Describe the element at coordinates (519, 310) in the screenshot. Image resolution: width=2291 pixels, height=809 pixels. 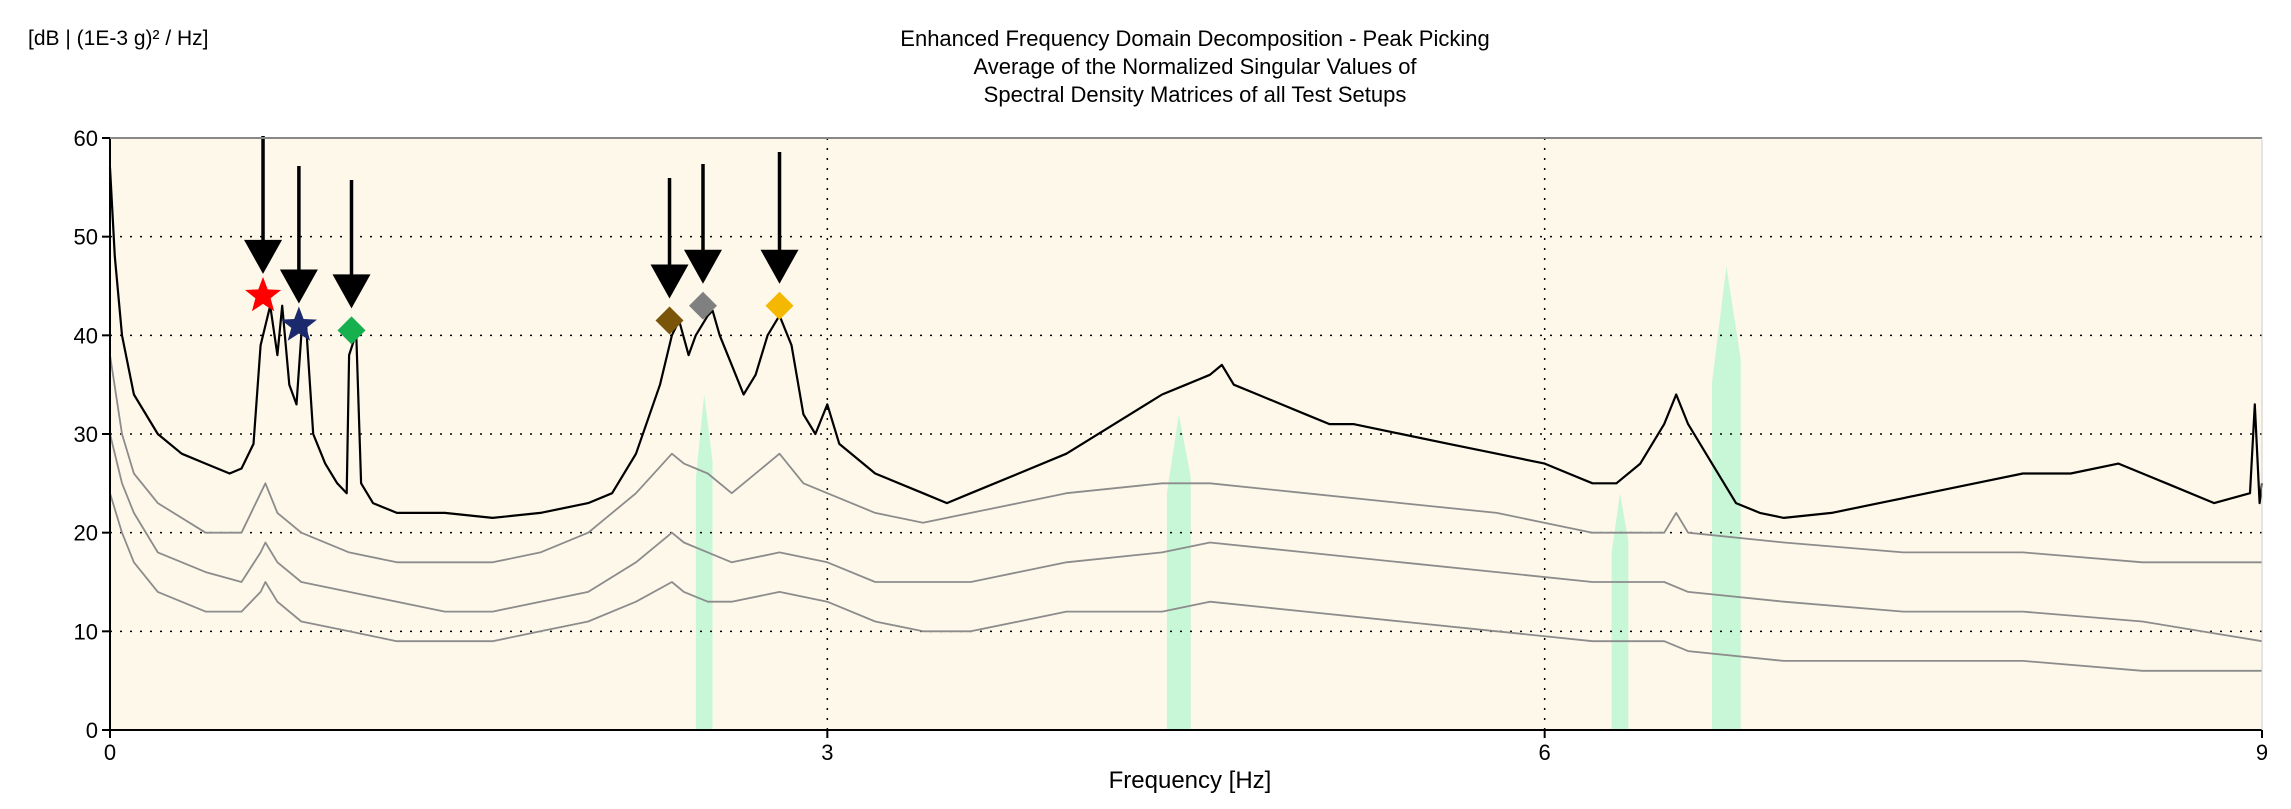
I see `peak-markers` at that location.